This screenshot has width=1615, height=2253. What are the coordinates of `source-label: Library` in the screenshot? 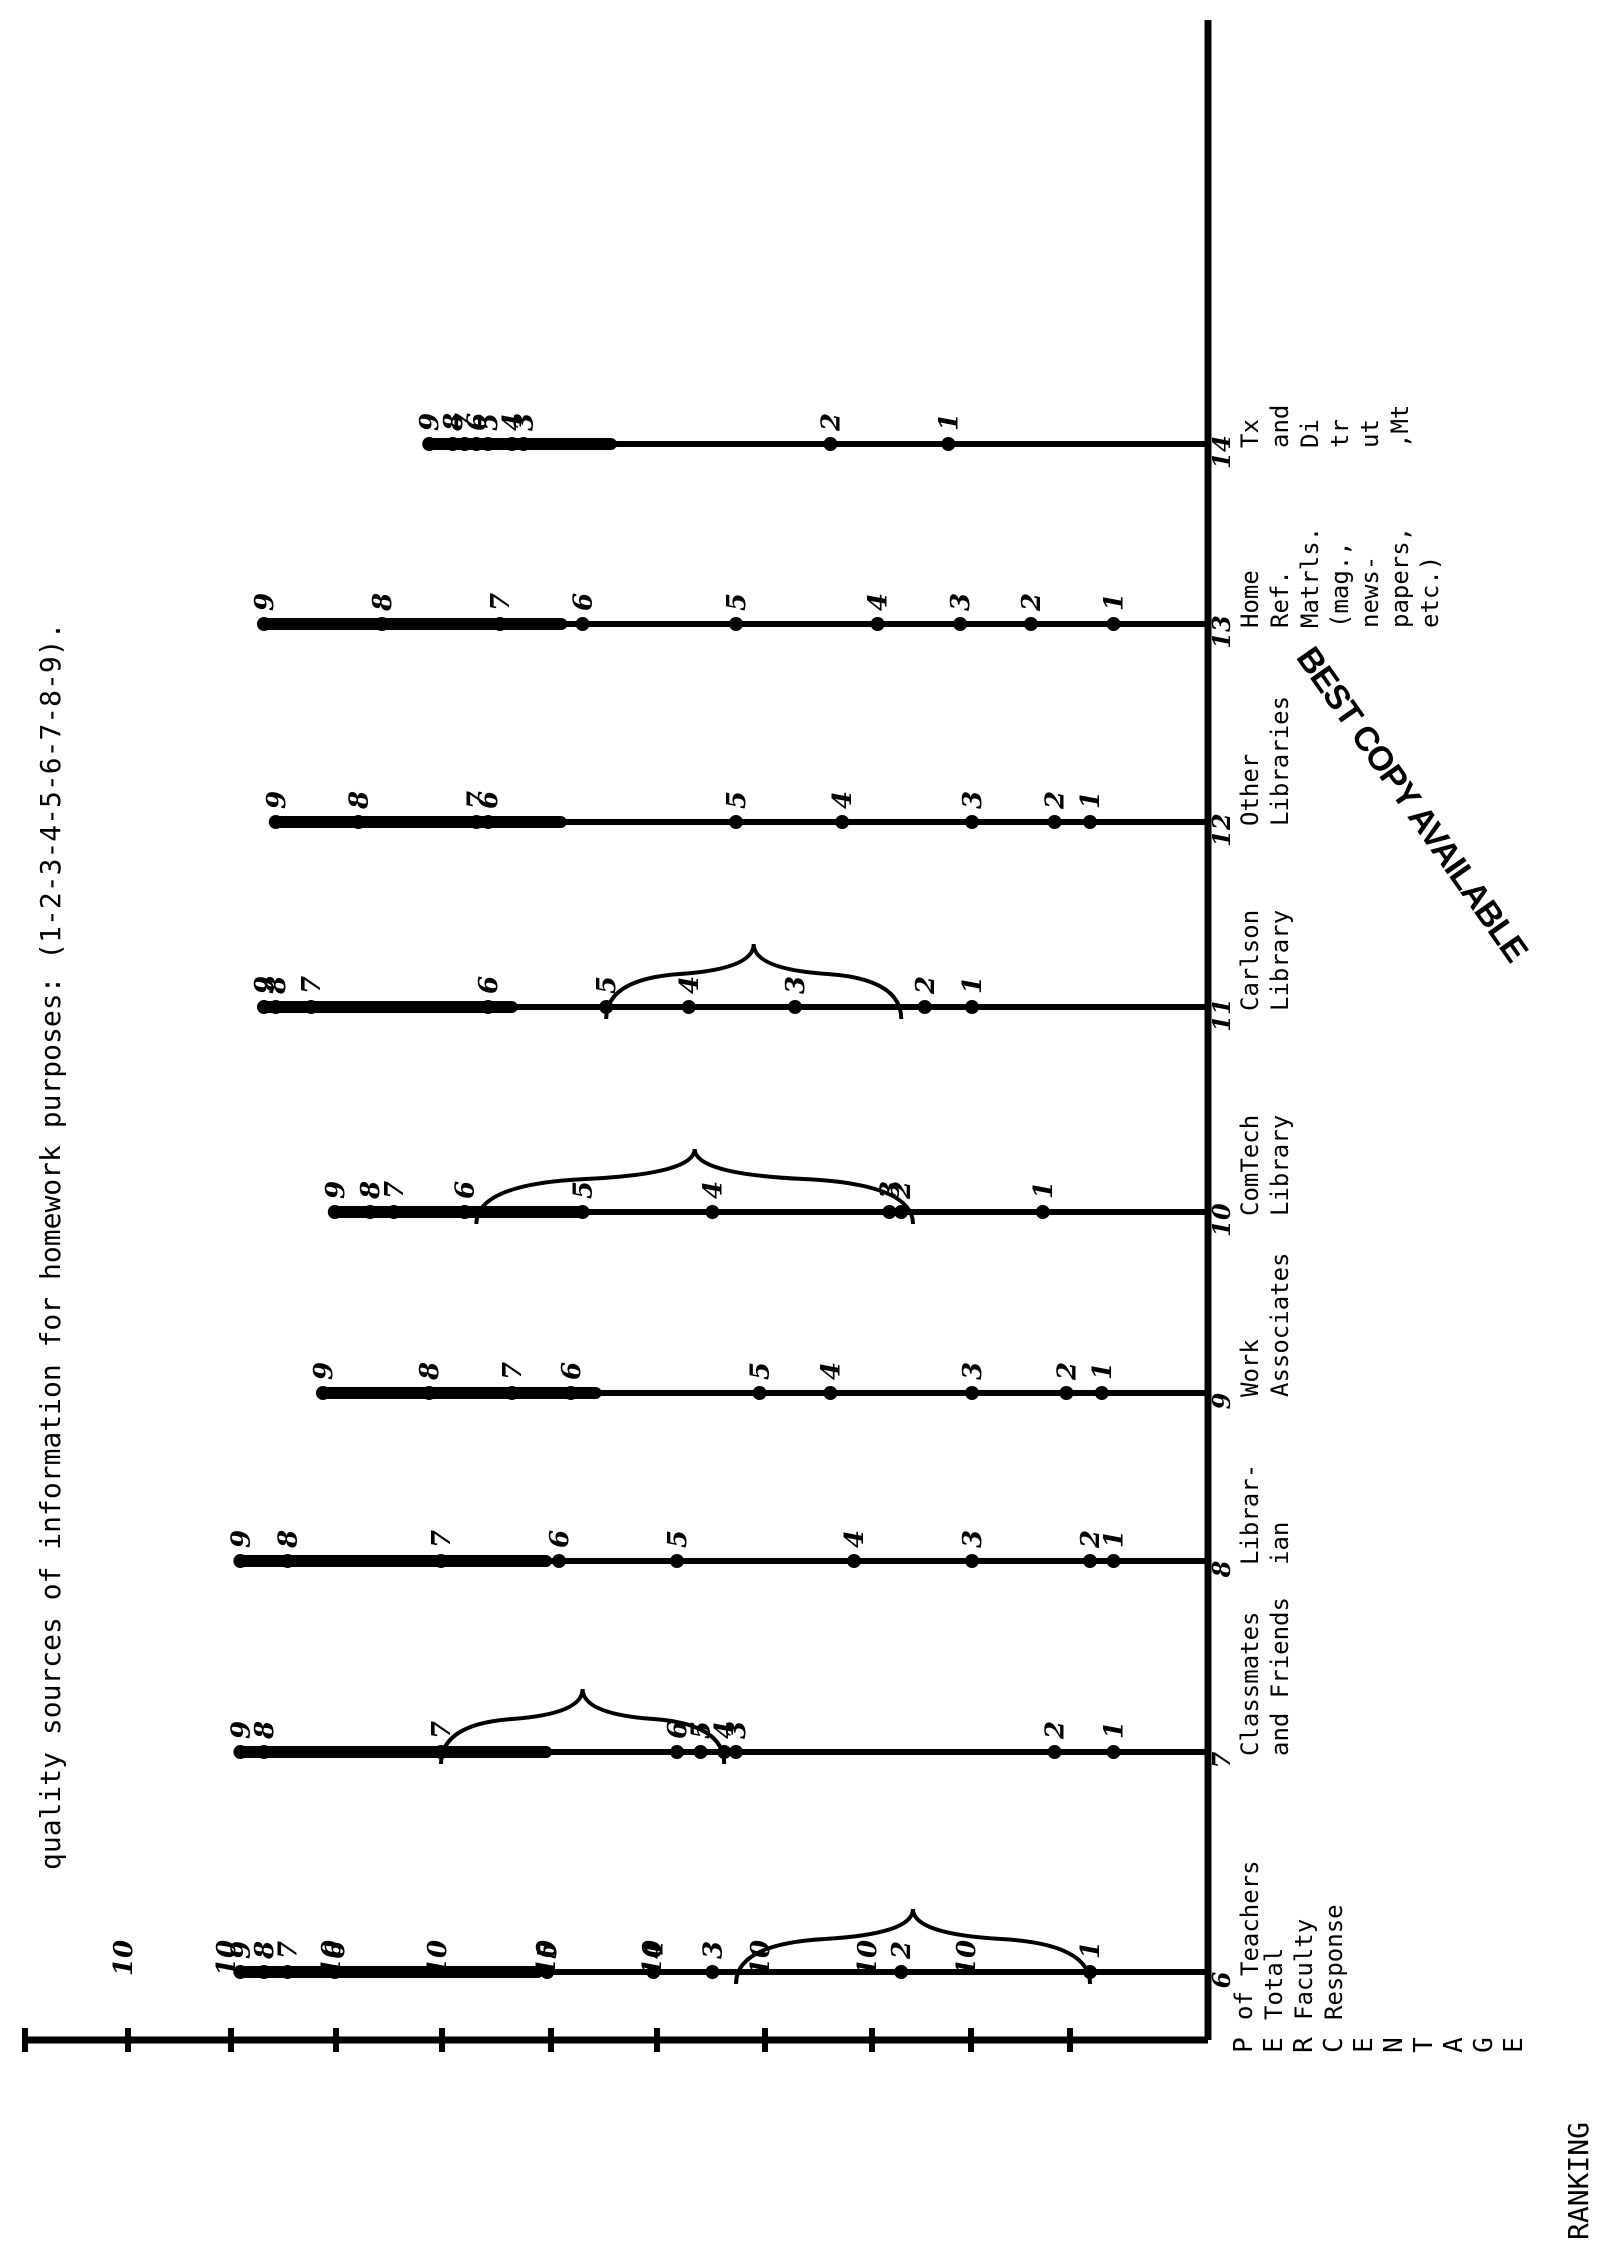 It's located at (1280, 960).